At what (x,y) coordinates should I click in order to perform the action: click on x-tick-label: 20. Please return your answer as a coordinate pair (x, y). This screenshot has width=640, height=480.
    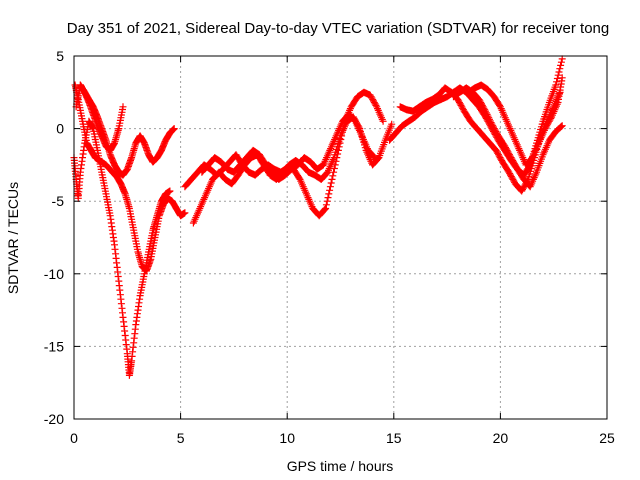
    Looking at the image, I should click on (501, 438).